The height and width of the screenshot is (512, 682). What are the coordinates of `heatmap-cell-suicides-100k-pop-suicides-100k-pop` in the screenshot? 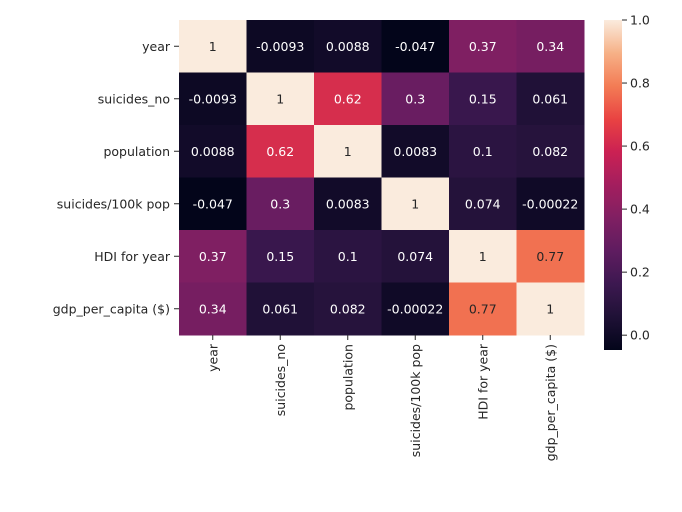 It's located at (415, 204).